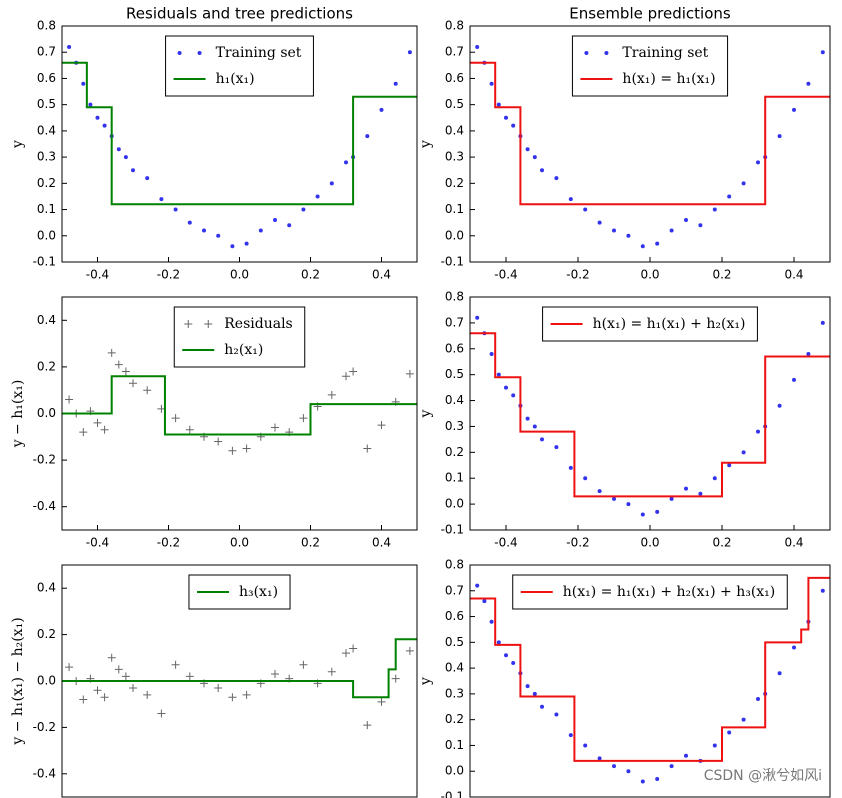 The height and width of the screenshot is (798, 842). I want to click on y-tick-label: -0.1, so click(452, 262).